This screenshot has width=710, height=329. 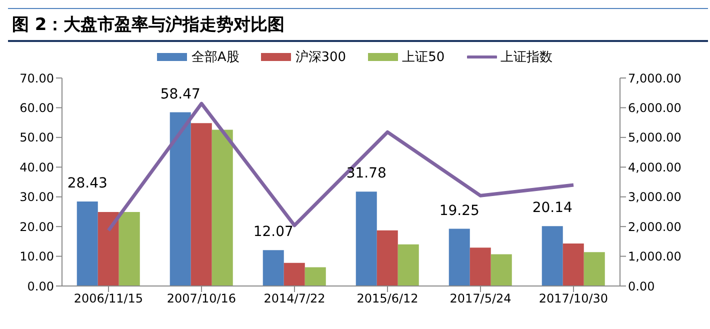 What do you see at coordinates (655, 137) in the screenshot?
I see `y2-tick-label: 5,000.00` at bounding box center [655, 137].